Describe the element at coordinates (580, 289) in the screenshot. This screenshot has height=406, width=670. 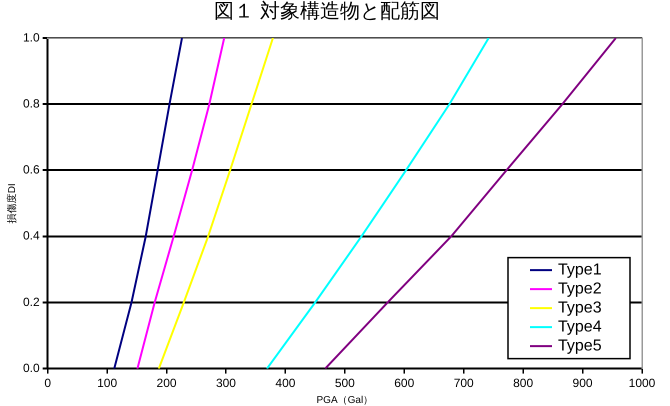
I see `legend-label: Type2` at that location.